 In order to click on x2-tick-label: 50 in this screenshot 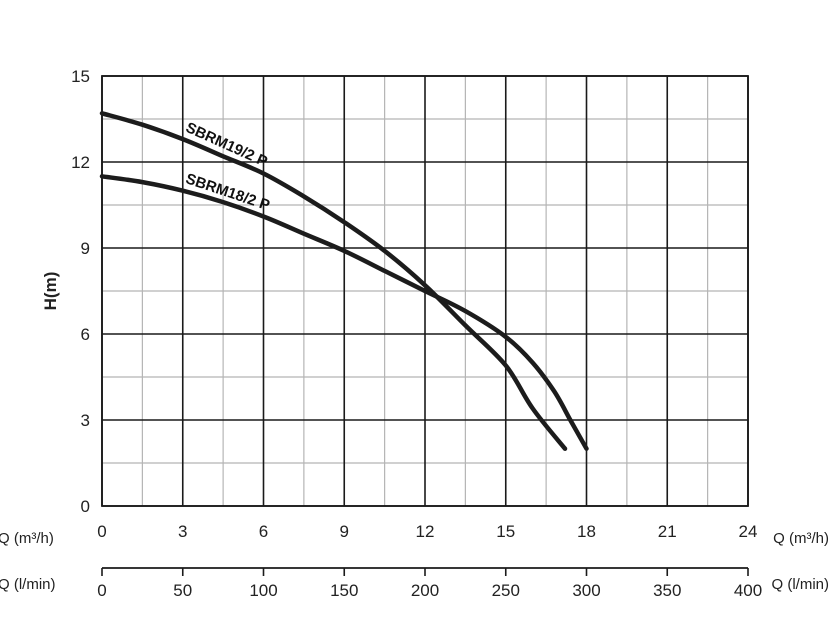, I will do `click(182, 590)`.